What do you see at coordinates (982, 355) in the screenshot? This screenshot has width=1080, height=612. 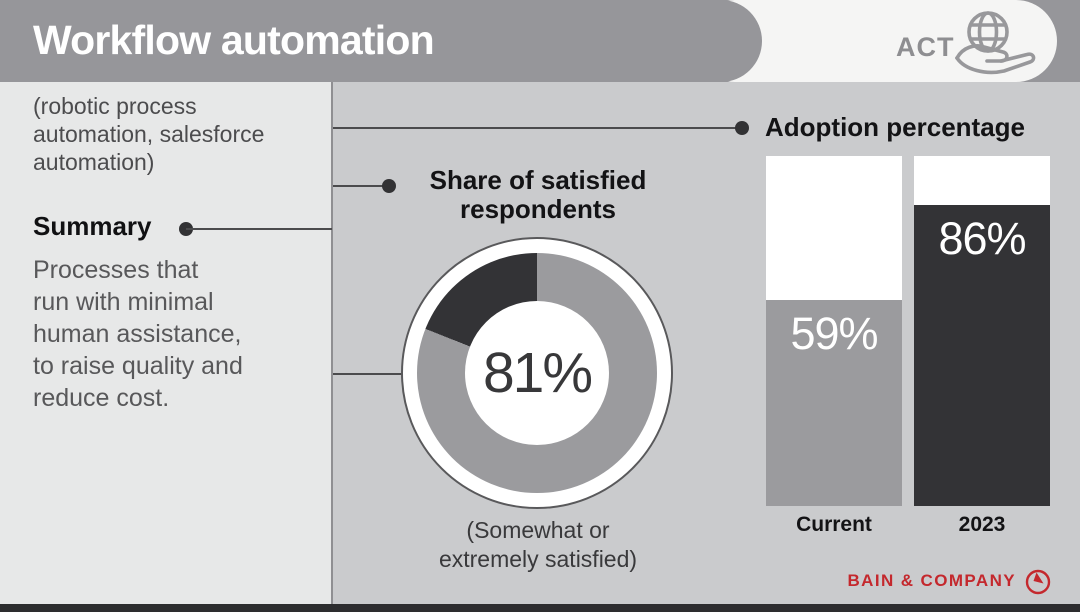 I see `bar-fill: 86%` at bounding box center [982, 355].